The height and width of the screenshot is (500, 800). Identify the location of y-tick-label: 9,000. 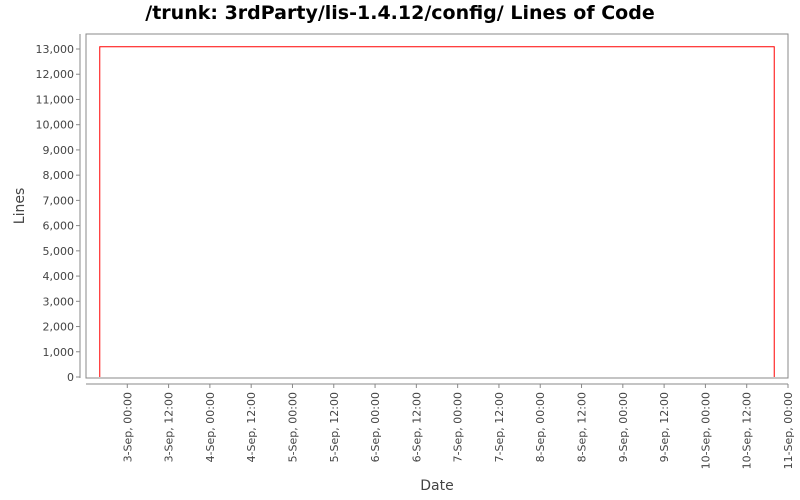
(59, 150).